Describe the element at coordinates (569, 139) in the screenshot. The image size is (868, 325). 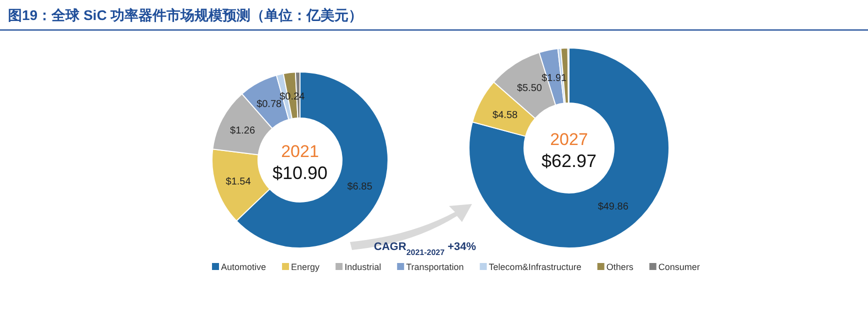
I see `text: 2027` at that location.